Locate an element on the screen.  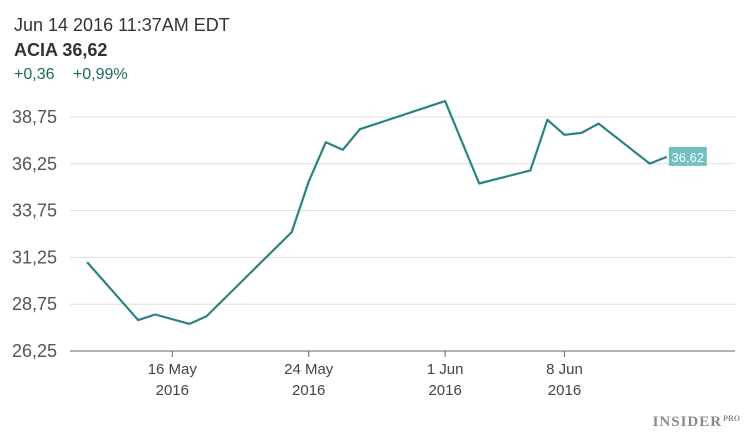
brand-name: INSIDER is located at coordinates (687, 422).